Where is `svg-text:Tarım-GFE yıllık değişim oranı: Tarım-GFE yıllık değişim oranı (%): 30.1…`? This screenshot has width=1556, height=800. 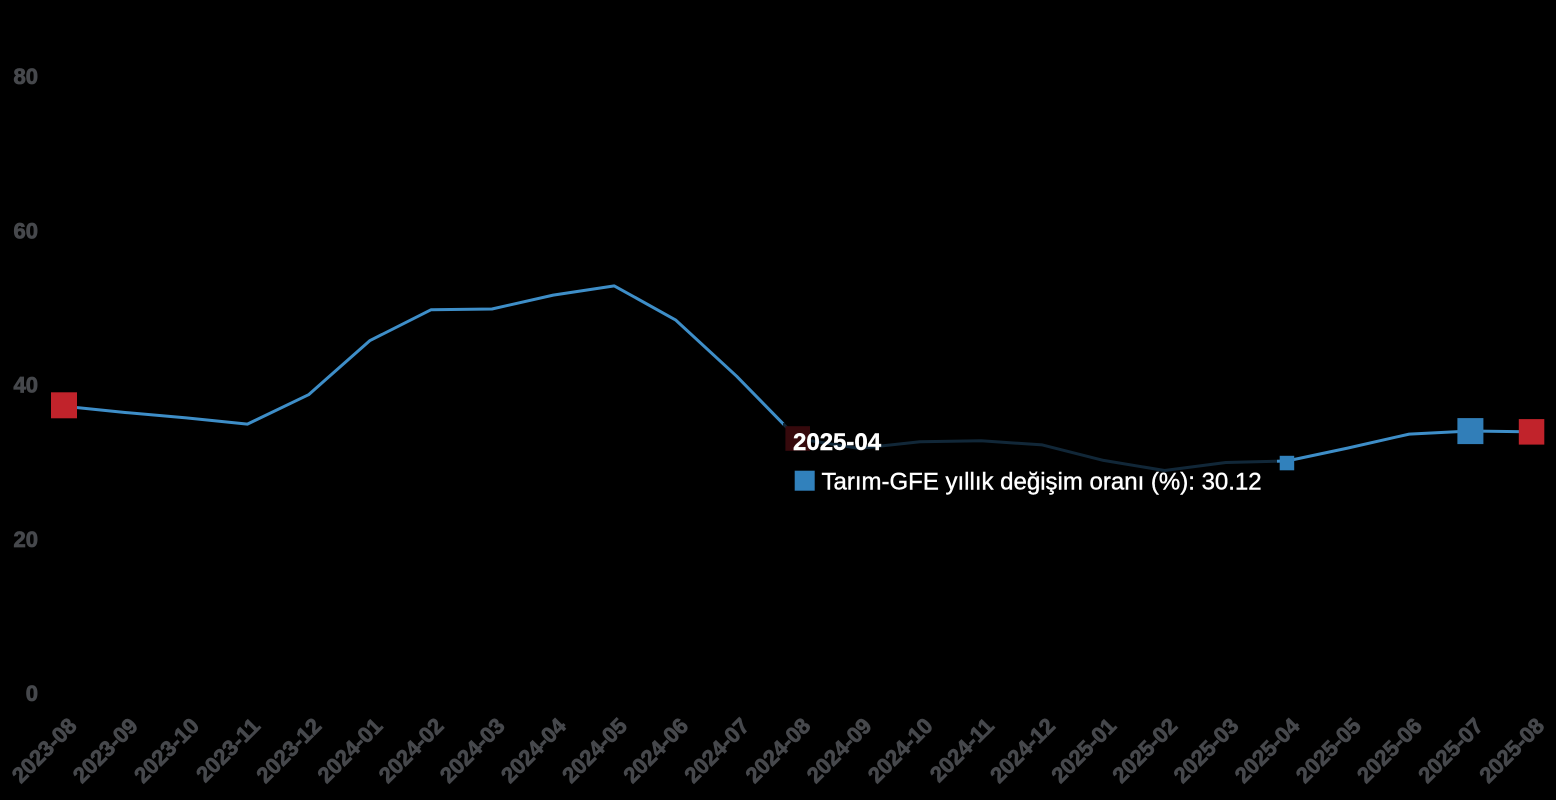
svg-text:Tarım-GFE yıllık değişim oranı: Tarım-GFE yıllık değişim oranı (%): 30.1… is located at coordinates (1042, 482).